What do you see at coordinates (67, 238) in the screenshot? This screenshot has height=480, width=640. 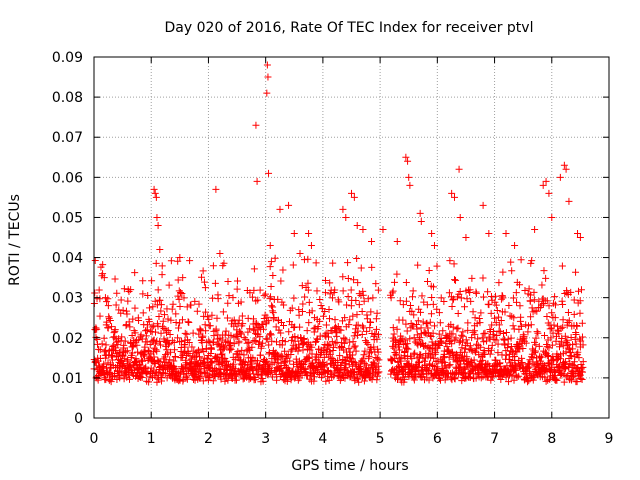 I see `y-tick-labels: 0 0.01 0.02 0.03 0.04 0.05 0.06 0.07 0.08 0.09` at bounding box center [67, 238].